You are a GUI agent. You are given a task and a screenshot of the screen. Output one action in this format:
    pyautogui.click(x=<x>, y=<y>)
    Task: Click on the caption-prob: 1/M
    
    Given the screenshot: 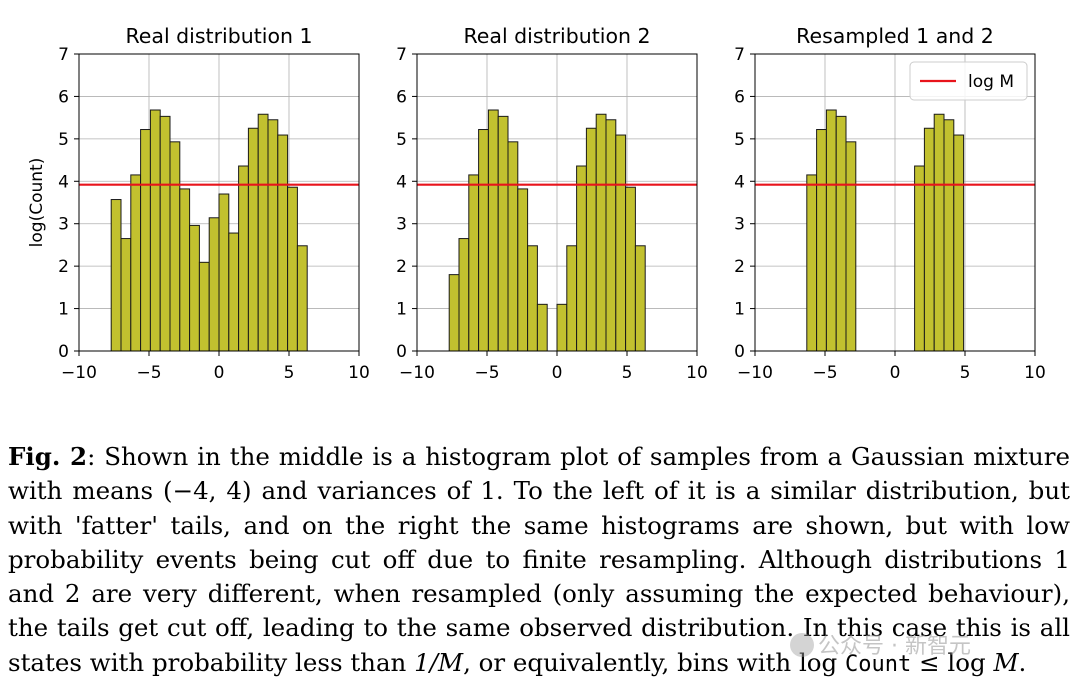 What is the action you would take?
    pyautogui.click(x=439, y=662)
    